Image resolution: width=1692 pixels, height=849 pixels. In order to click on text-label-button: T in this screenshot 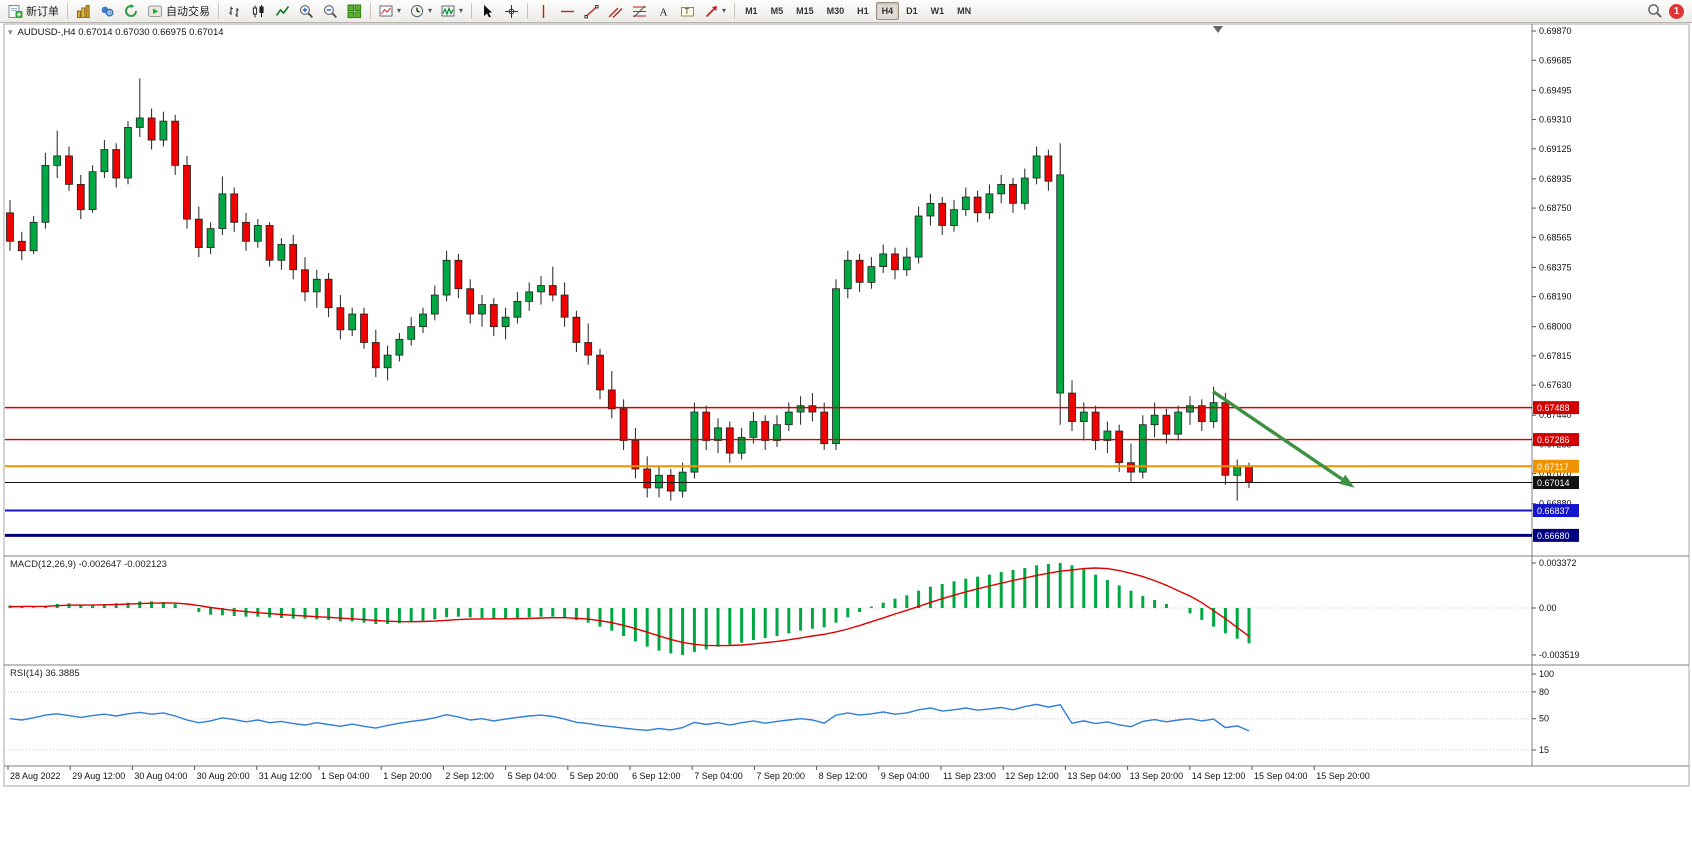, I will do `click(687, 11)`.